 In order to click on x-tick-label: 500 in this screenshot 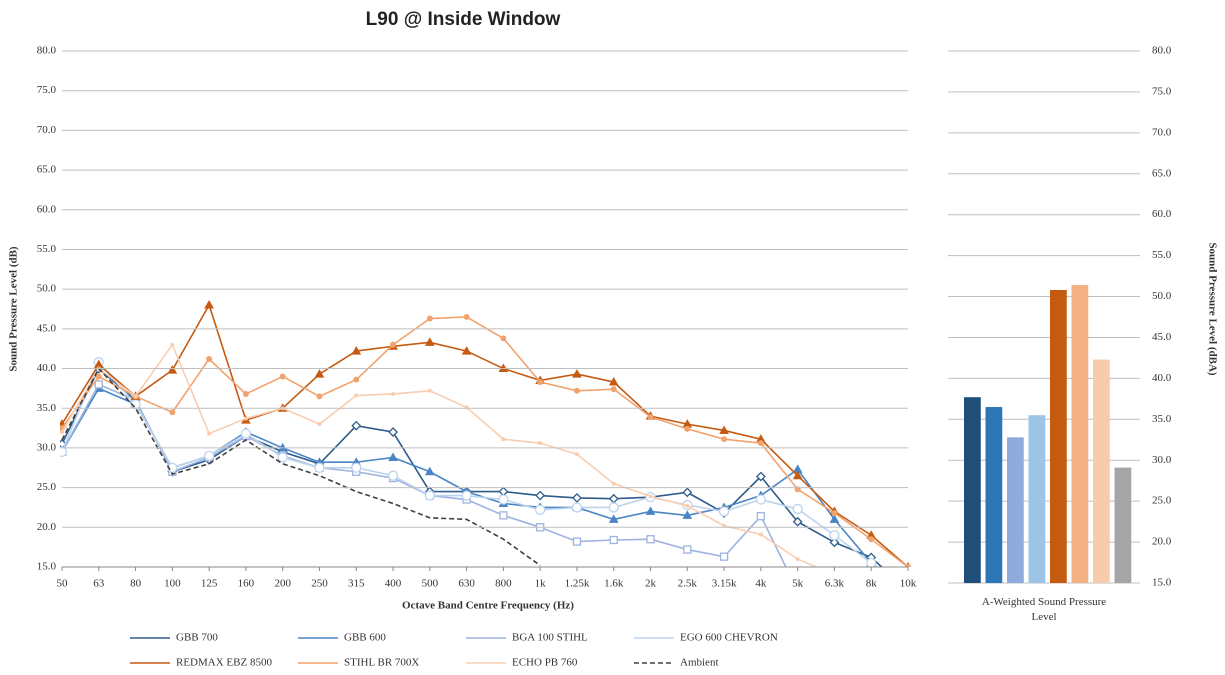, I will do `click(430, 584)`.